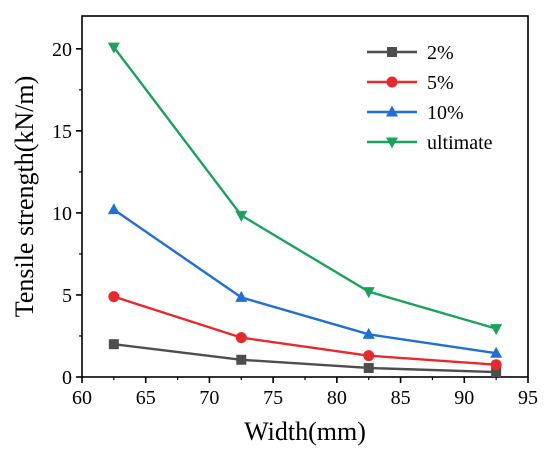 The width and height of the screenshot is (550, 452). I want to click on y-tick-label: 5, so click(67, 296).